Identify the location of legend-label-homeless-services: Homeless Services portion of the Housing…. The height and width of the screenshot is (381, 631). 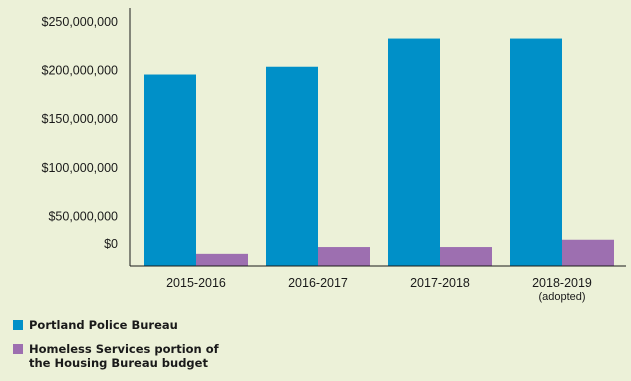
(124, 356).